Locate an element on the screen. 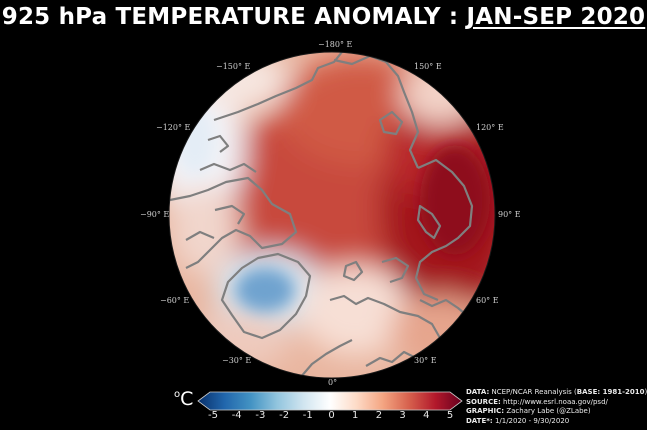 The width and height of the screenshot is (647, 430). lon-label-150w: −150° E is located at coordinates (233, 66).